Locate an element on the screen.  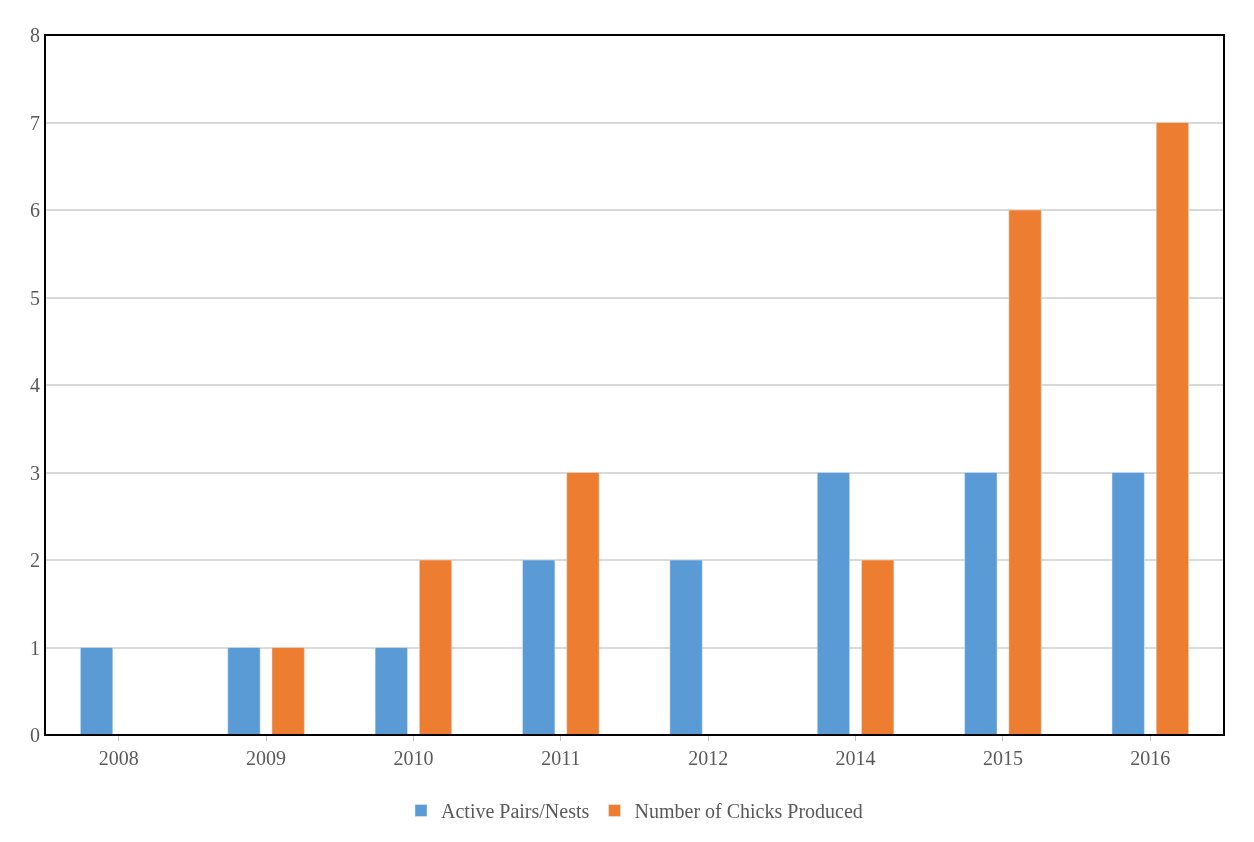
y-tick-label: 0 is located at coordinates (35, 735).